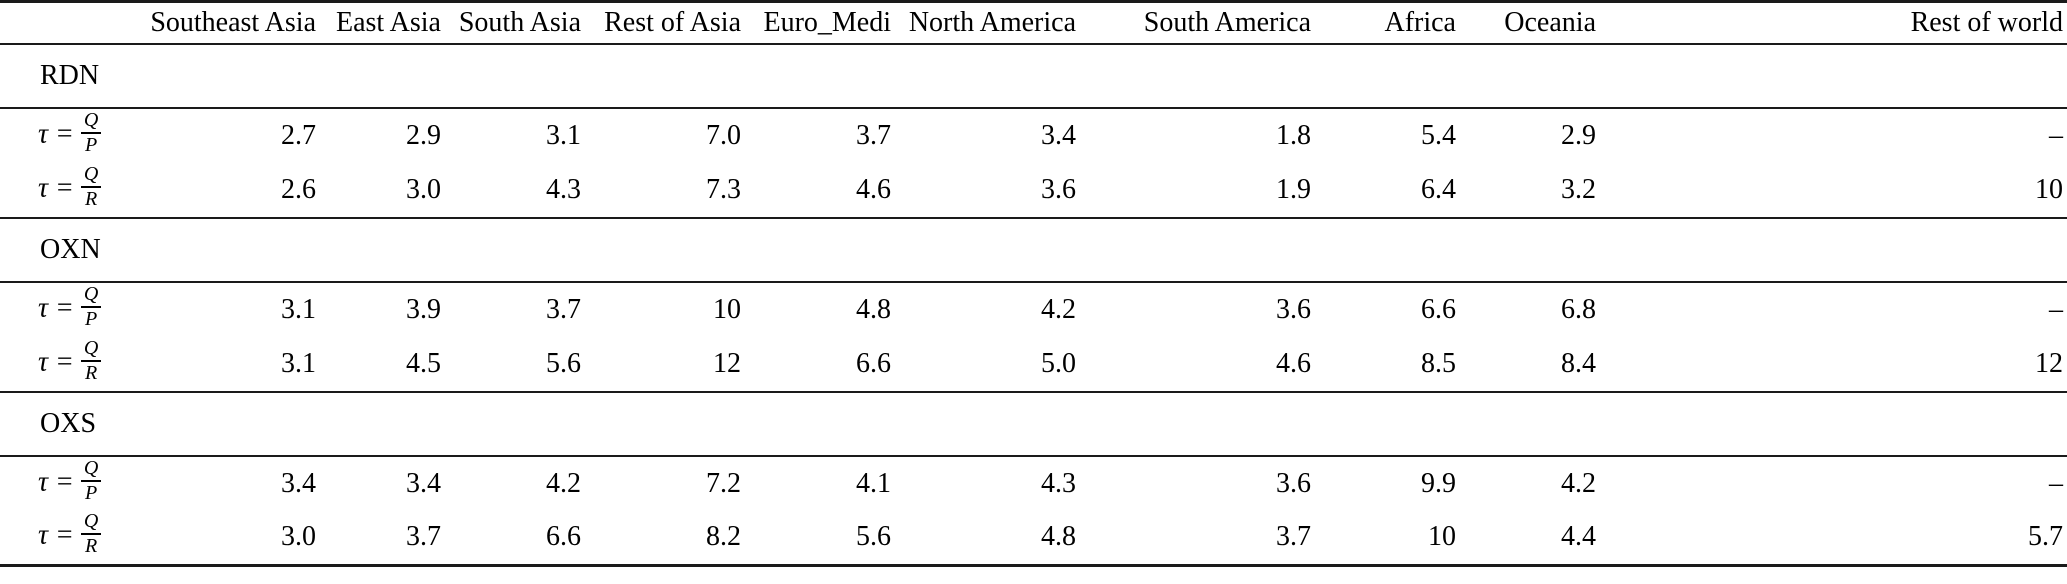  What do you see at coordinates (423, 309) in the screenshot?
I see `value-cell: 3.9` at bounding box center [423, 309].